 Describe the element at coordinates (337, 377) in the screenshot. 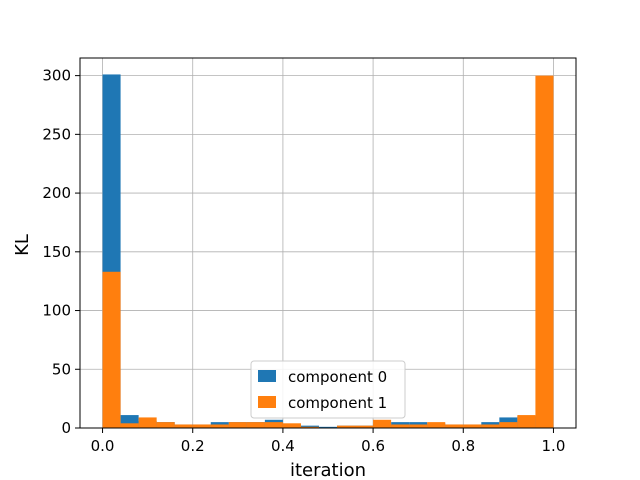

I see `legend-label-component-0: component 0` at that location.